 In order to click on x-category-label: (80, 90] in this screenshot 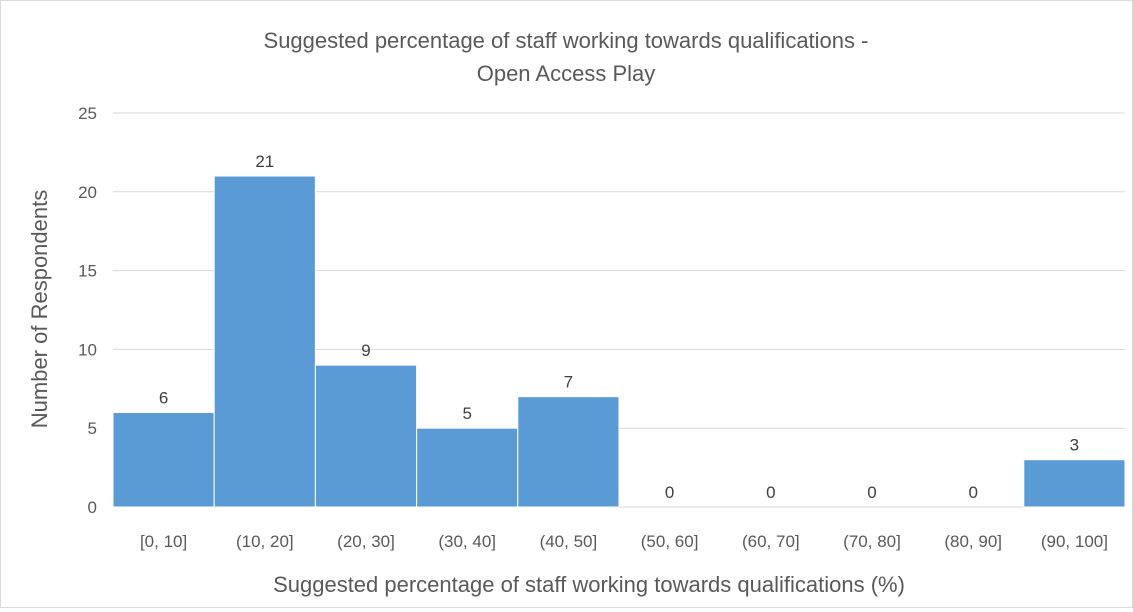, I will do `click(973, 541)`.